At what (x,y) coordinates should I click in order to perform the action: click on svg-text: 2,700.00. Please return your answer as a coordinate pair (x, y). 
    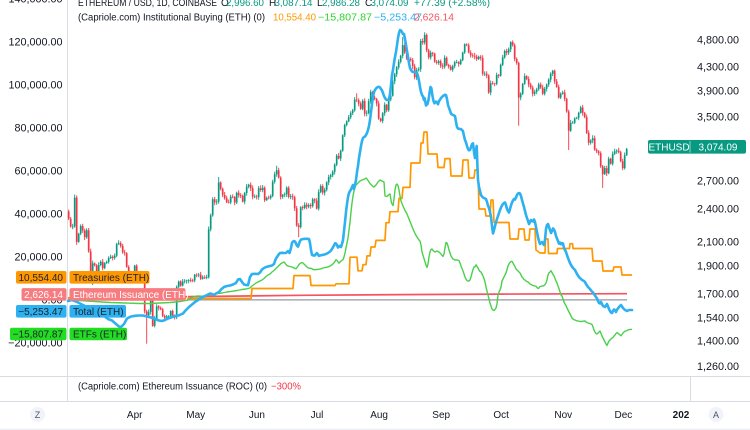
    Looking at the image, I should click on (718, 182).